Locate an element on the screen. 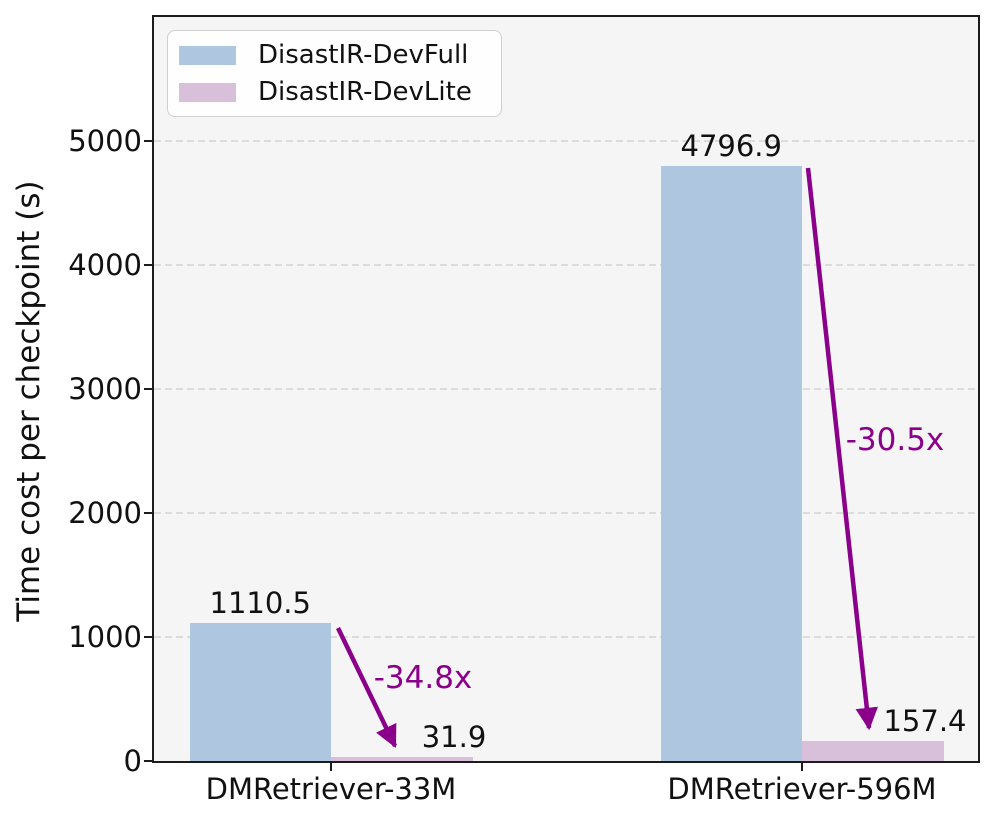 Image resolution: width=997 pixels, height=826 pixels. gridline-2000 is located at coordinates (566, 513).